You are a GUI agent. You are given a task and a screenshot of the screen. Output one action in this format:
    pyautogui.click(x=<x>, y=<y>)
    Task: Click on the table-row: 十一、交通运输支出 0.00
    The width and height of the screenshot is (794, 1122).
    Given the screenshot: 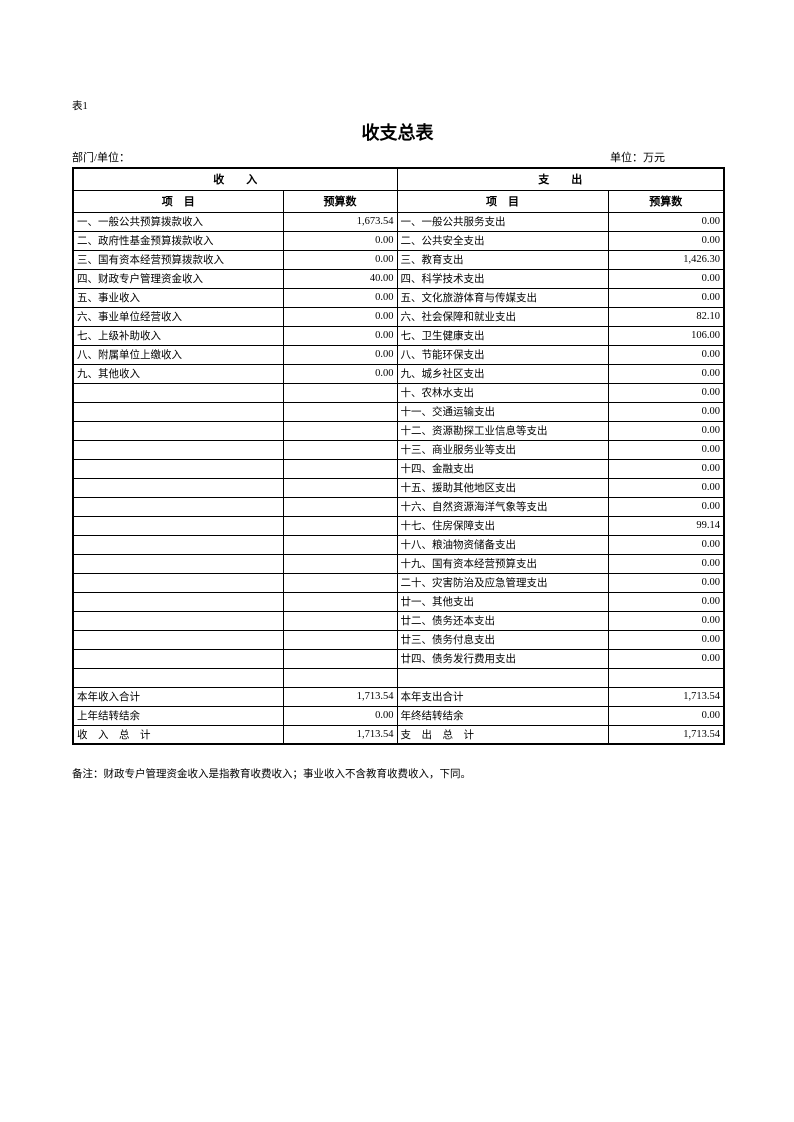 What is the action you would take?
    pyautogui.click(x=398, y=411)
    